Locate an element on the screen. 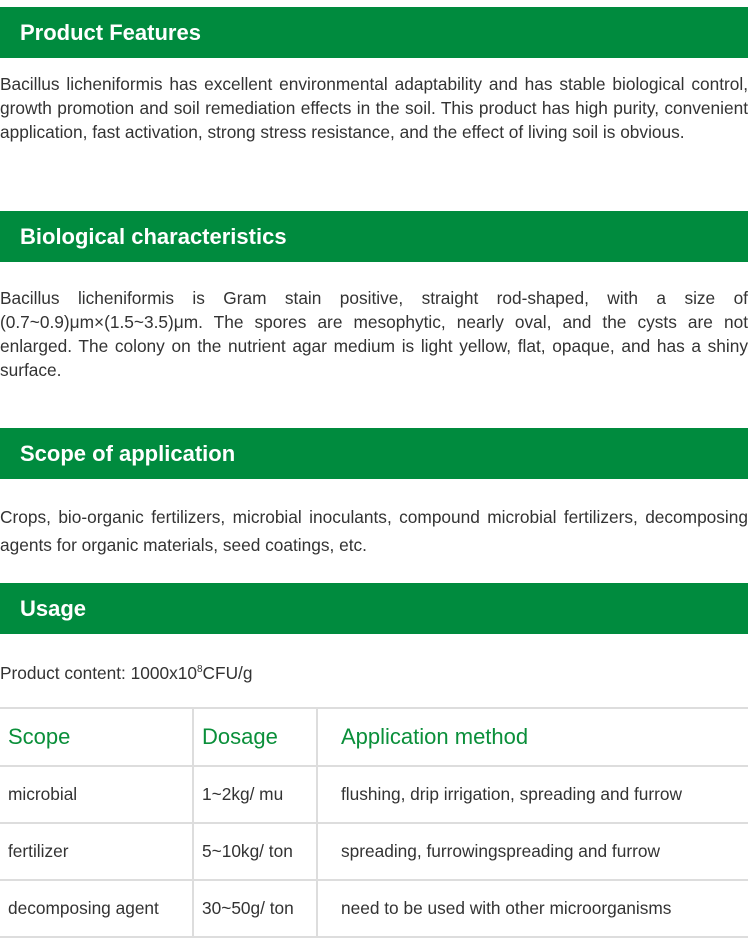 This screenshot has width=748, height=948. section-header-scope: Scope of application is located at coordinates (374, 453).